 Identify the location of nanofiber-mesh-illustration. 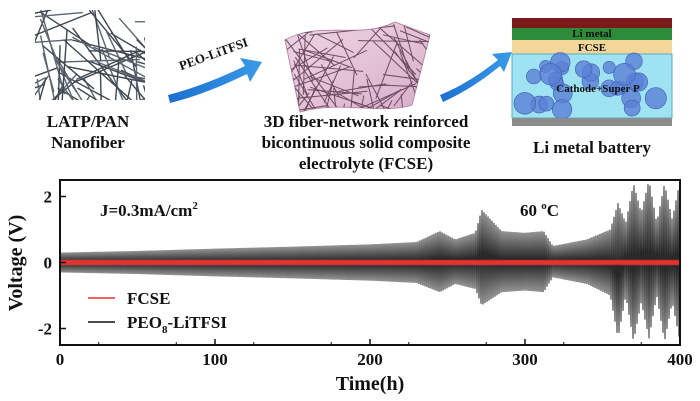
(72, 59).